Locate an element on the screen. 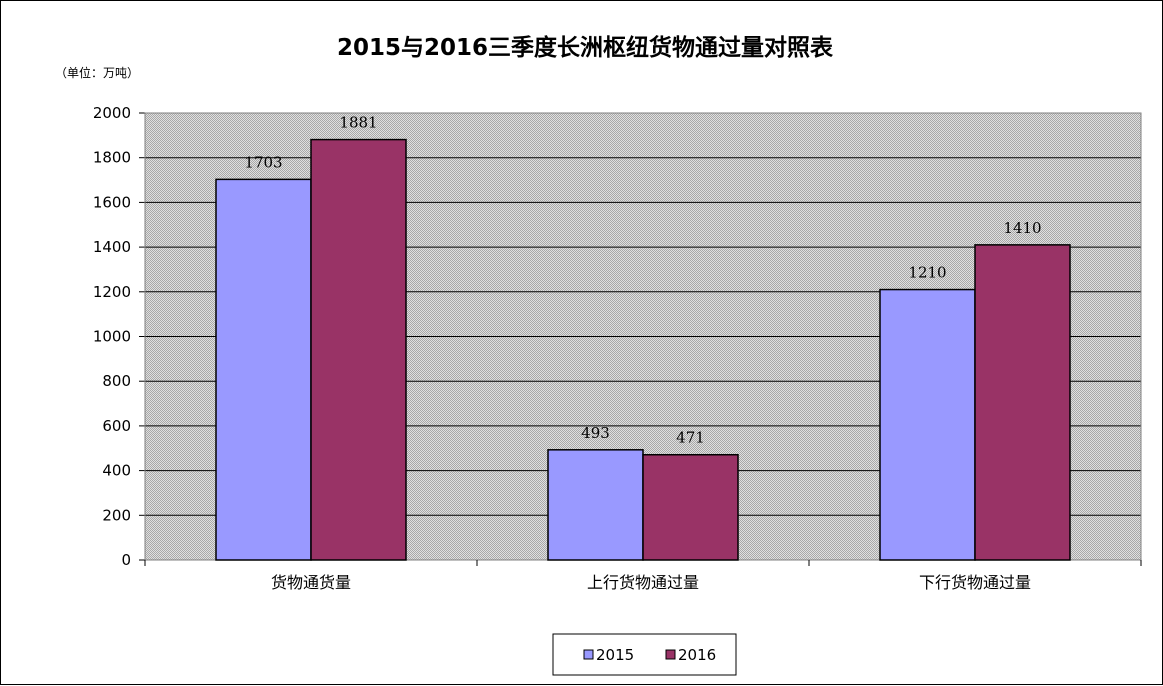 Image resolution: width=1163 pixels, height=686 pixels. legend-swatch-2015 is located at coordinates (588, 654).